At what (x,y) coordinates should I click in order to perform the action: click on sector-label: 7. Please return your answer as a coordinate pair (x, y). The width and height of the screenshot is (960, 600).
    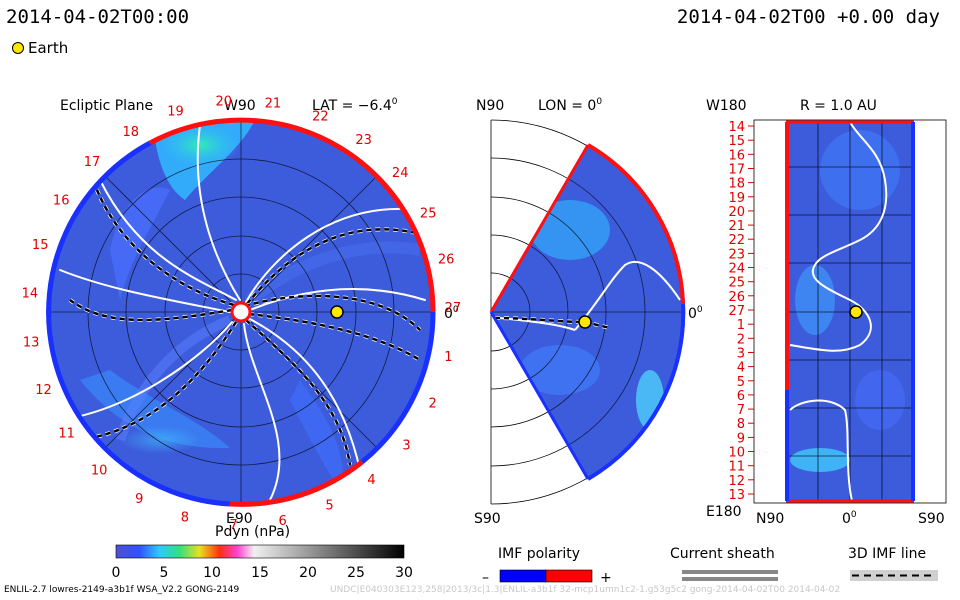
    Looking at the image, I should click on (233, 525).